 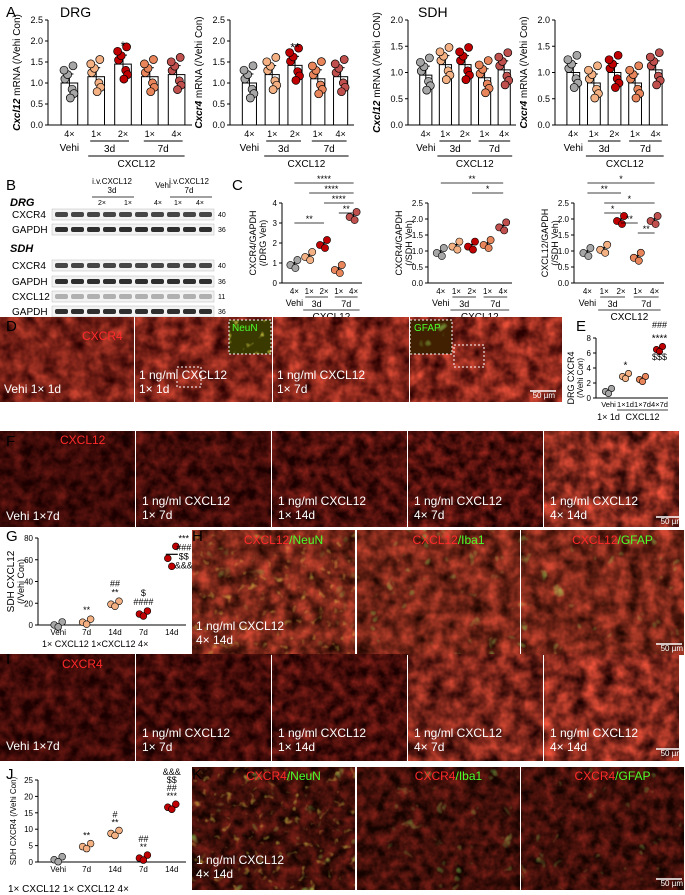 I want to click on blot-kda-label: 40, so click(x=222, y=266).